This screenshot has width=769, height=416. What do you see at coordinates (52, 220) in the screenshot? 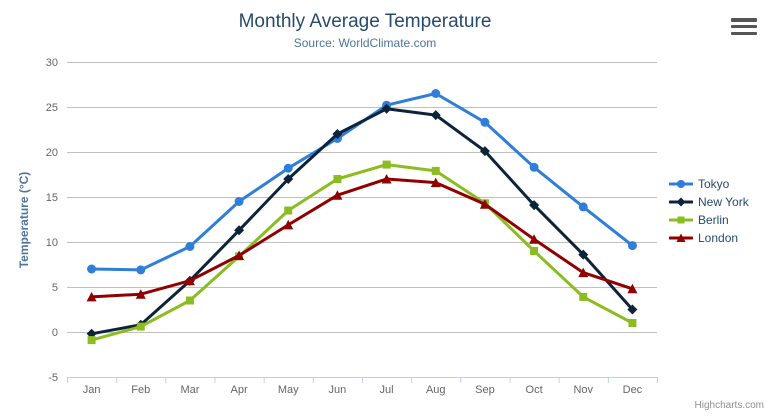
I see `y-axis-labels: -5 0 5 10 15 20 25 30` at bounding box center [52, 220].